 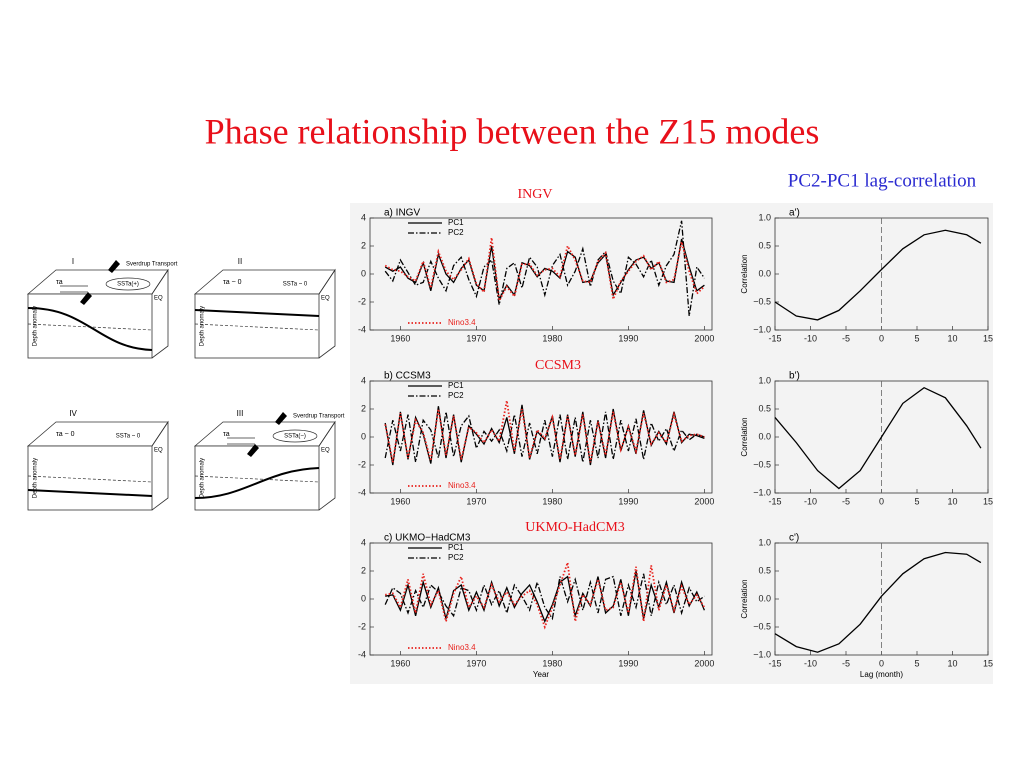 I want to click on panel-title: b'), so click(x=794, y=376).